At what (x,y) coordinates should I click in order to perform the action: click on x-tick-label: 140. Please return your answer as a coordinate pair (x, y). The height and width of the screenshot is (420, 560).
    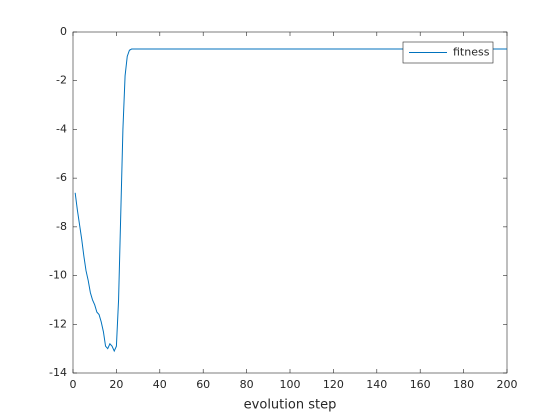
    Looking at the image, I should click on (376, 384).